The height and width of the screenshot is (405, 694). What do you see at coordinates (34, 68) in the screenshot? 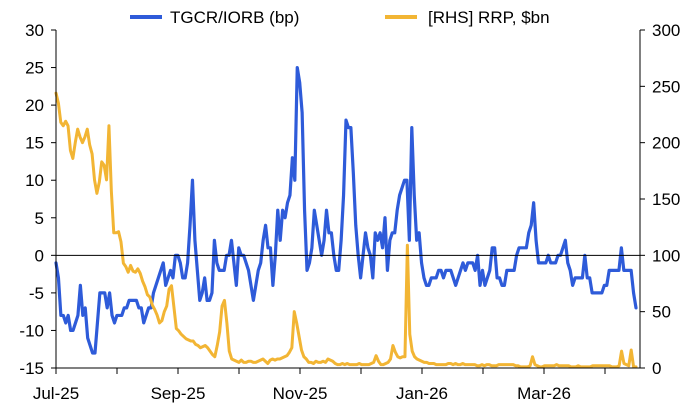
I see `left-tick-label: 25` at bounding box center [34, 68].